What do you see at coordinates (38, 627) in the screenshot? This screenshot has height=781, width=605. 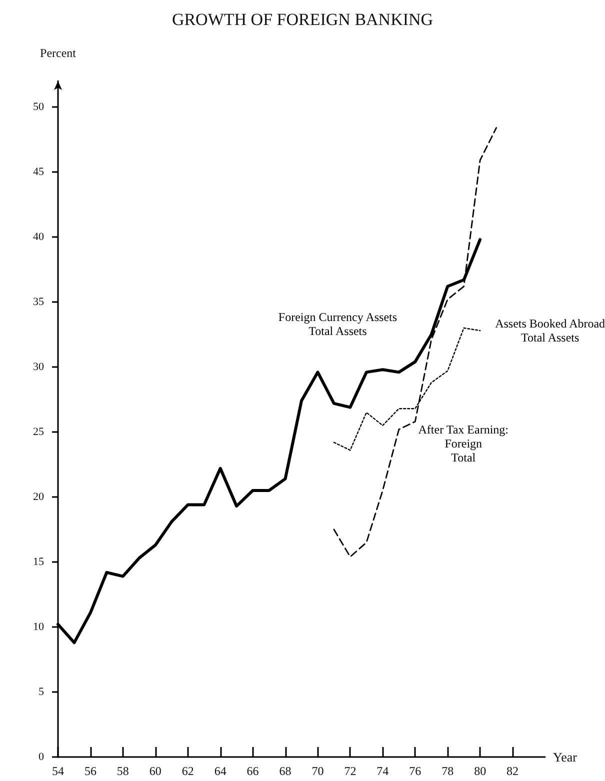 I see `y-tick-label: 10` at bounding box center [38, 627].